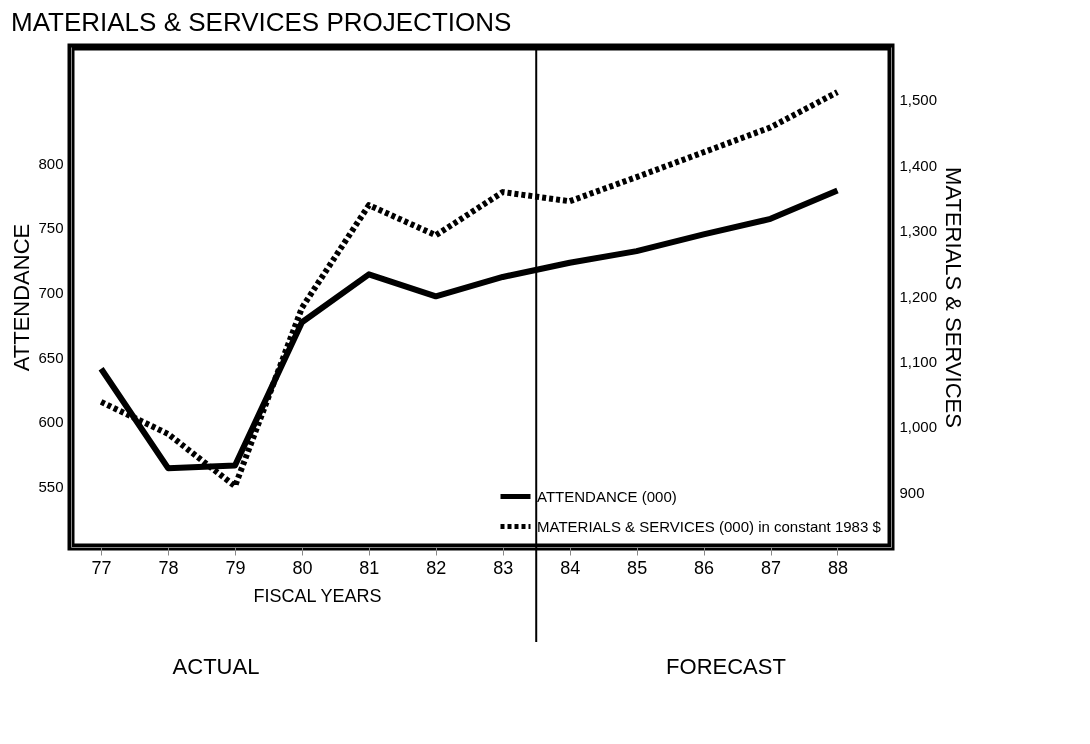  Describe the element at coordinates (918, 427) in the screenshot. I see `y2-tick-label: 1,000` at that location.